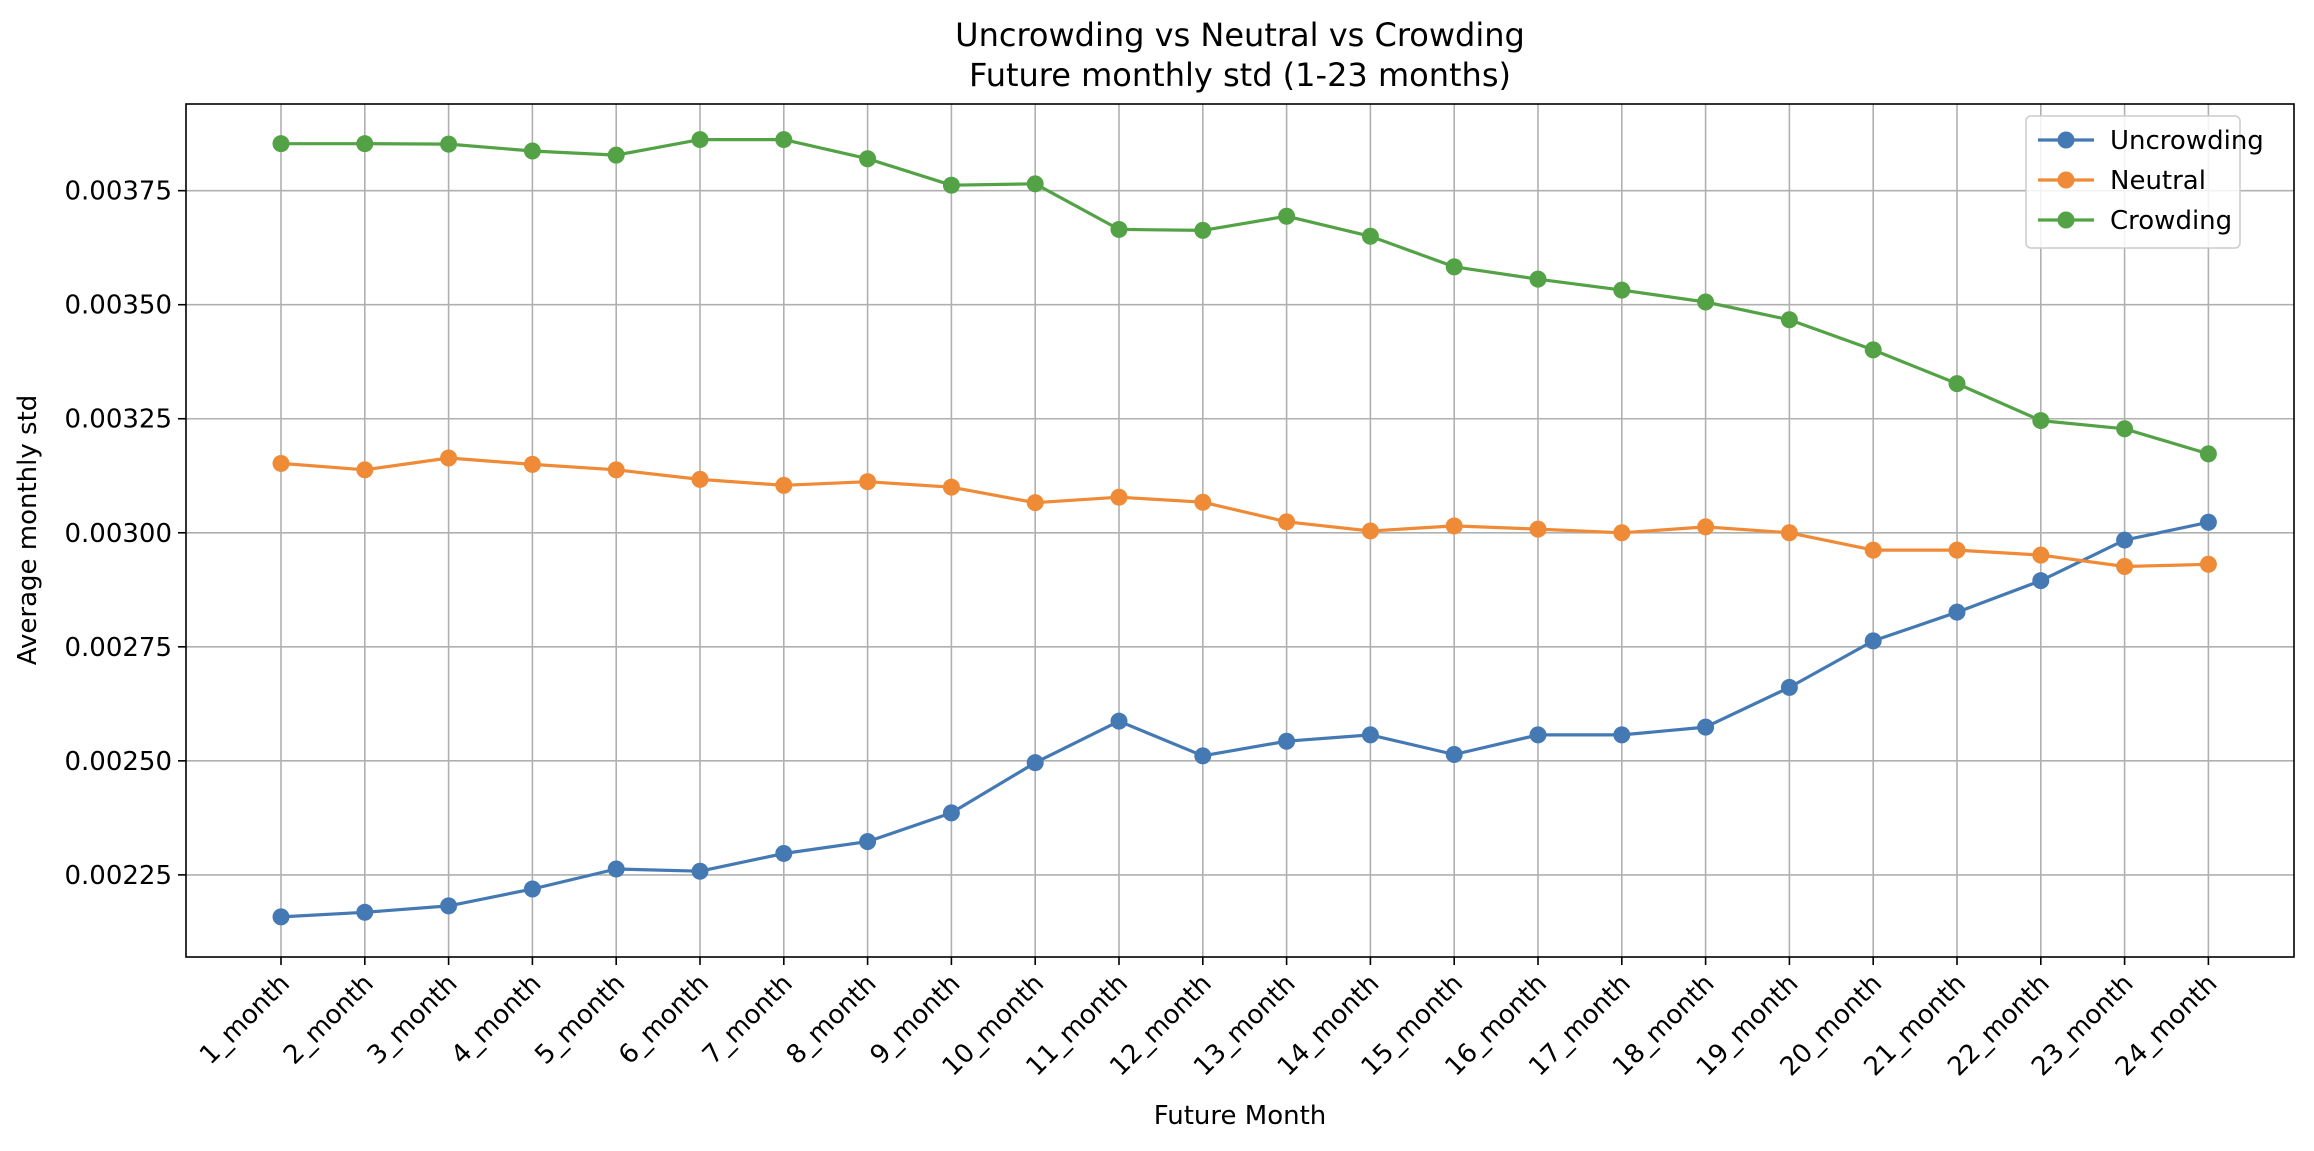  Describe the element at coordinates (118, 420) in the screenshot. I see `y-tick-label: 0.00325` at that location.